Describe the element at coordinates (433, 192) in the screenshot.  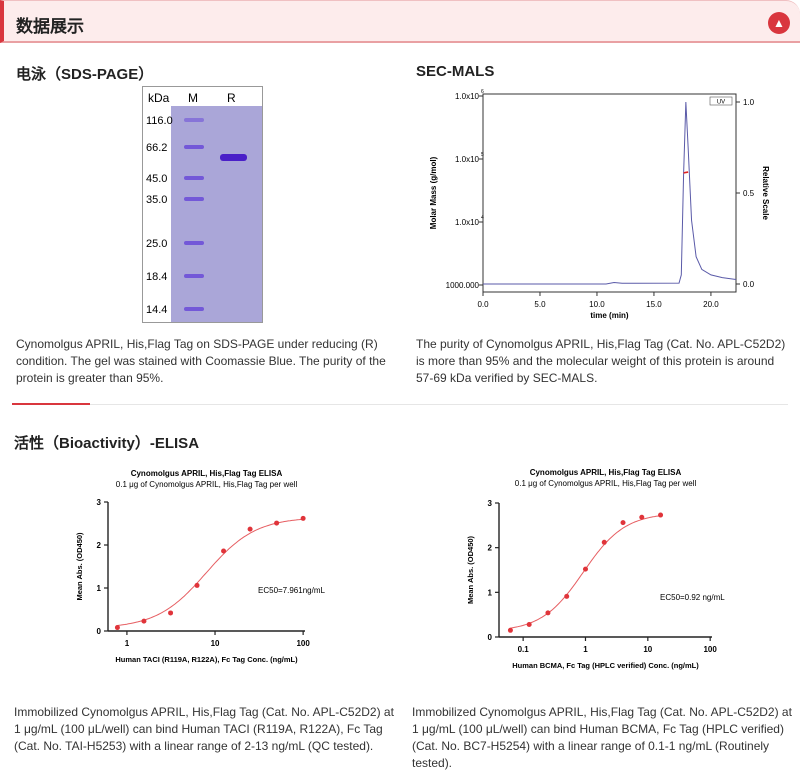
I see `y-axis-label: Molar Mass (g/mol)` at that location.